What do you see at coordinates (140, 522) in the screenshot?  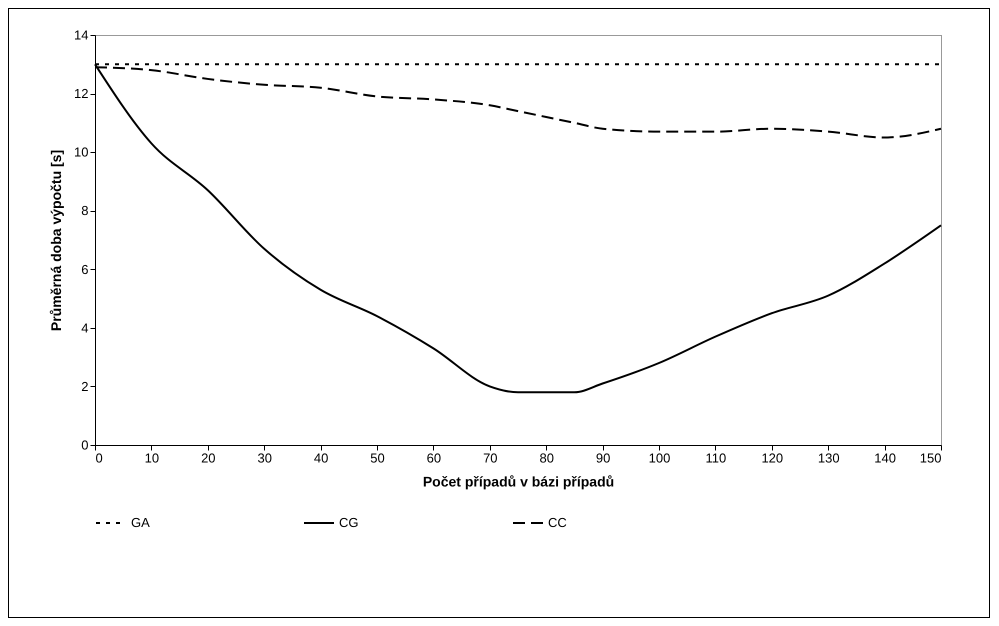 I see `legend-label: GA` at bounding box center [140, 522].